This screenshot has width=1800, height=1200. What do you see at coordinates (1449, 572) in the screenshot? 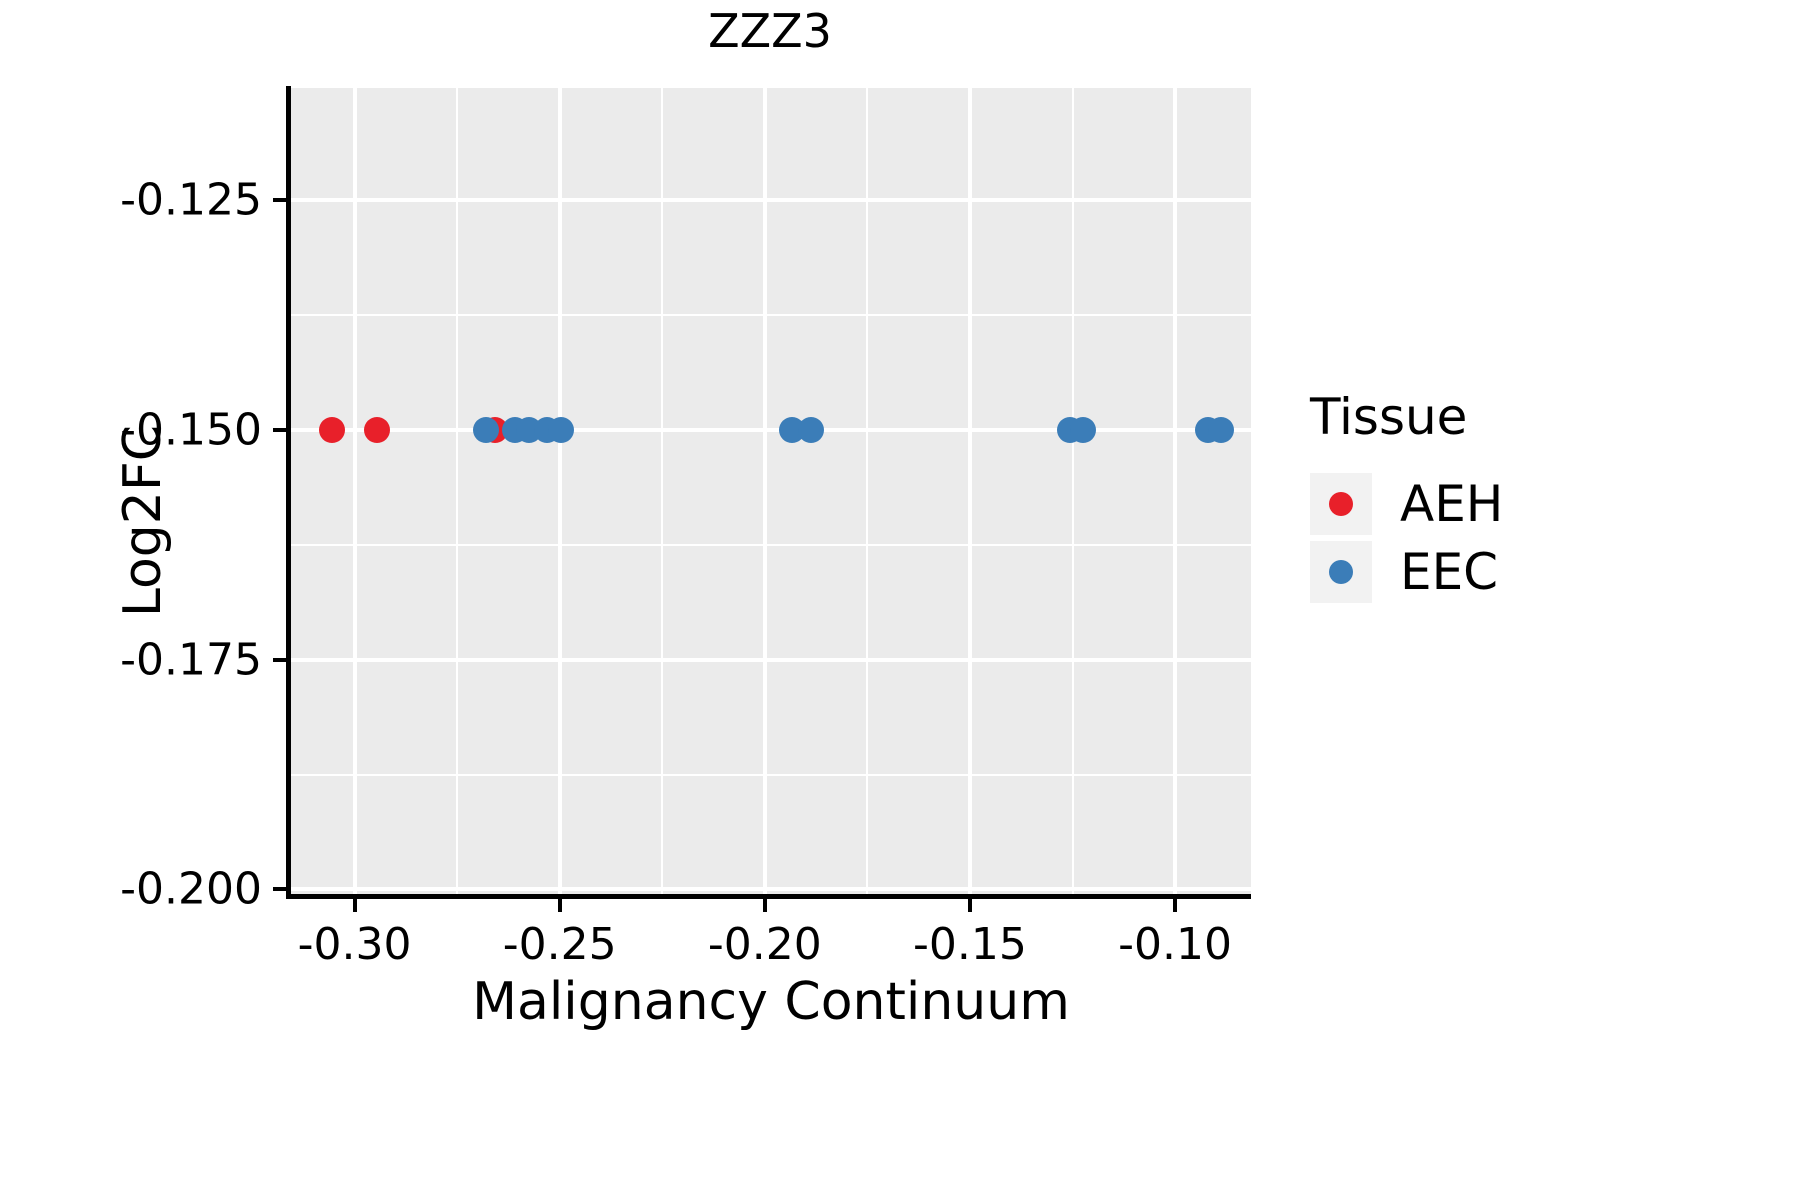
I see `legend-label-eec: EEC` at bounding box center [1449, 572].